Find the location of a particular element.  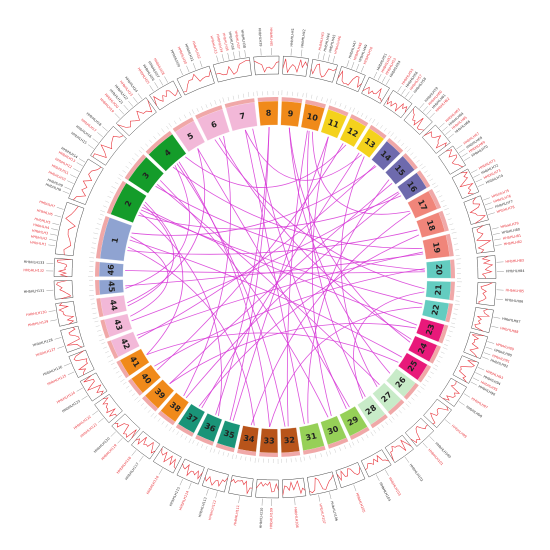

gene-label: HHbHLH32 is located at coordinates (196, 50).